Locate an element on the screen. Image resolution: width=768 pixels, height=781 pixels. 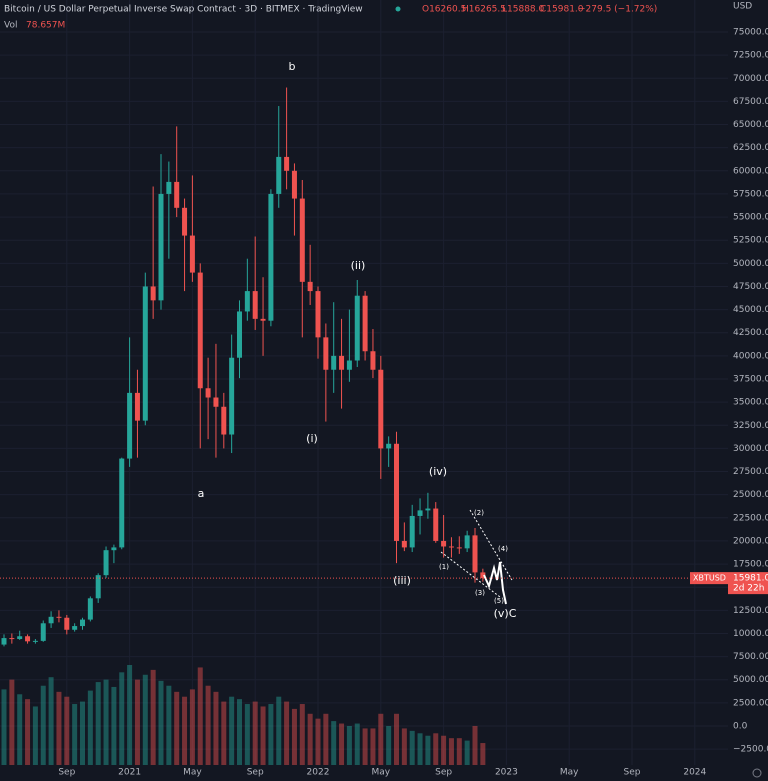
y-tick-label: 45000.0 is located at coordinates (750, 310).